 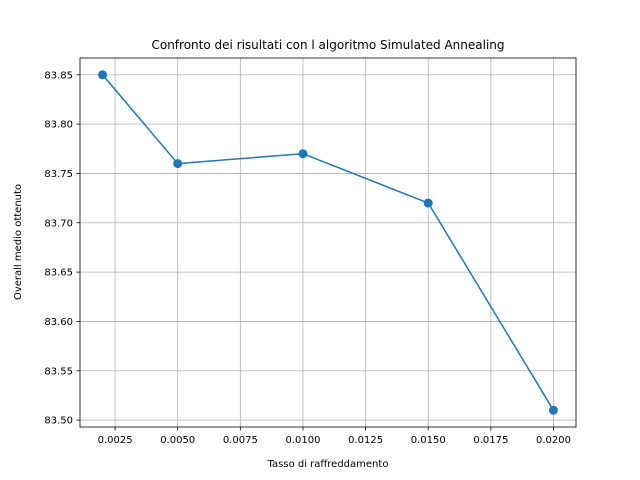 What do you see at coordinates (553, 440) in the screenshot?
I see `x-tick-label: 0.0200` at bounding box center [553, 440].